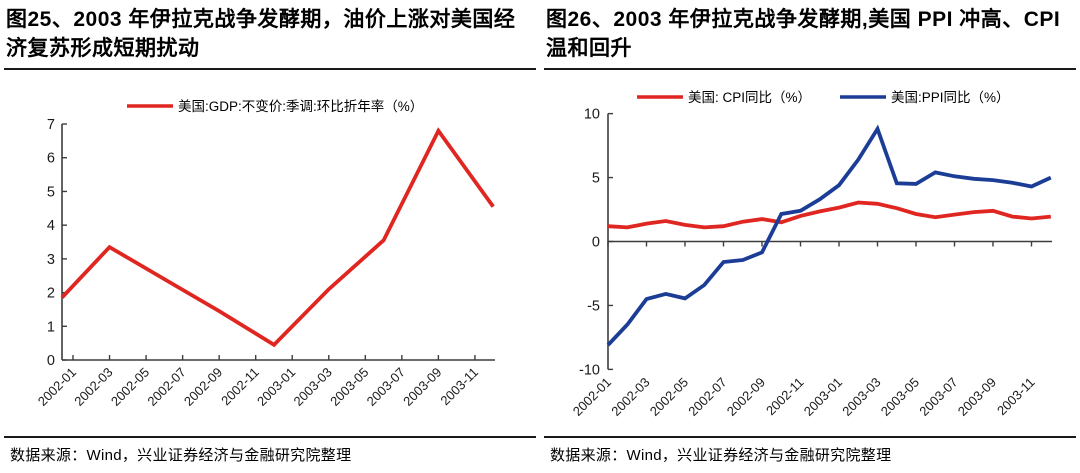 This screenshot has height=473, width=1080. I want to click on y-tick-label: 10, so click(592, 115).